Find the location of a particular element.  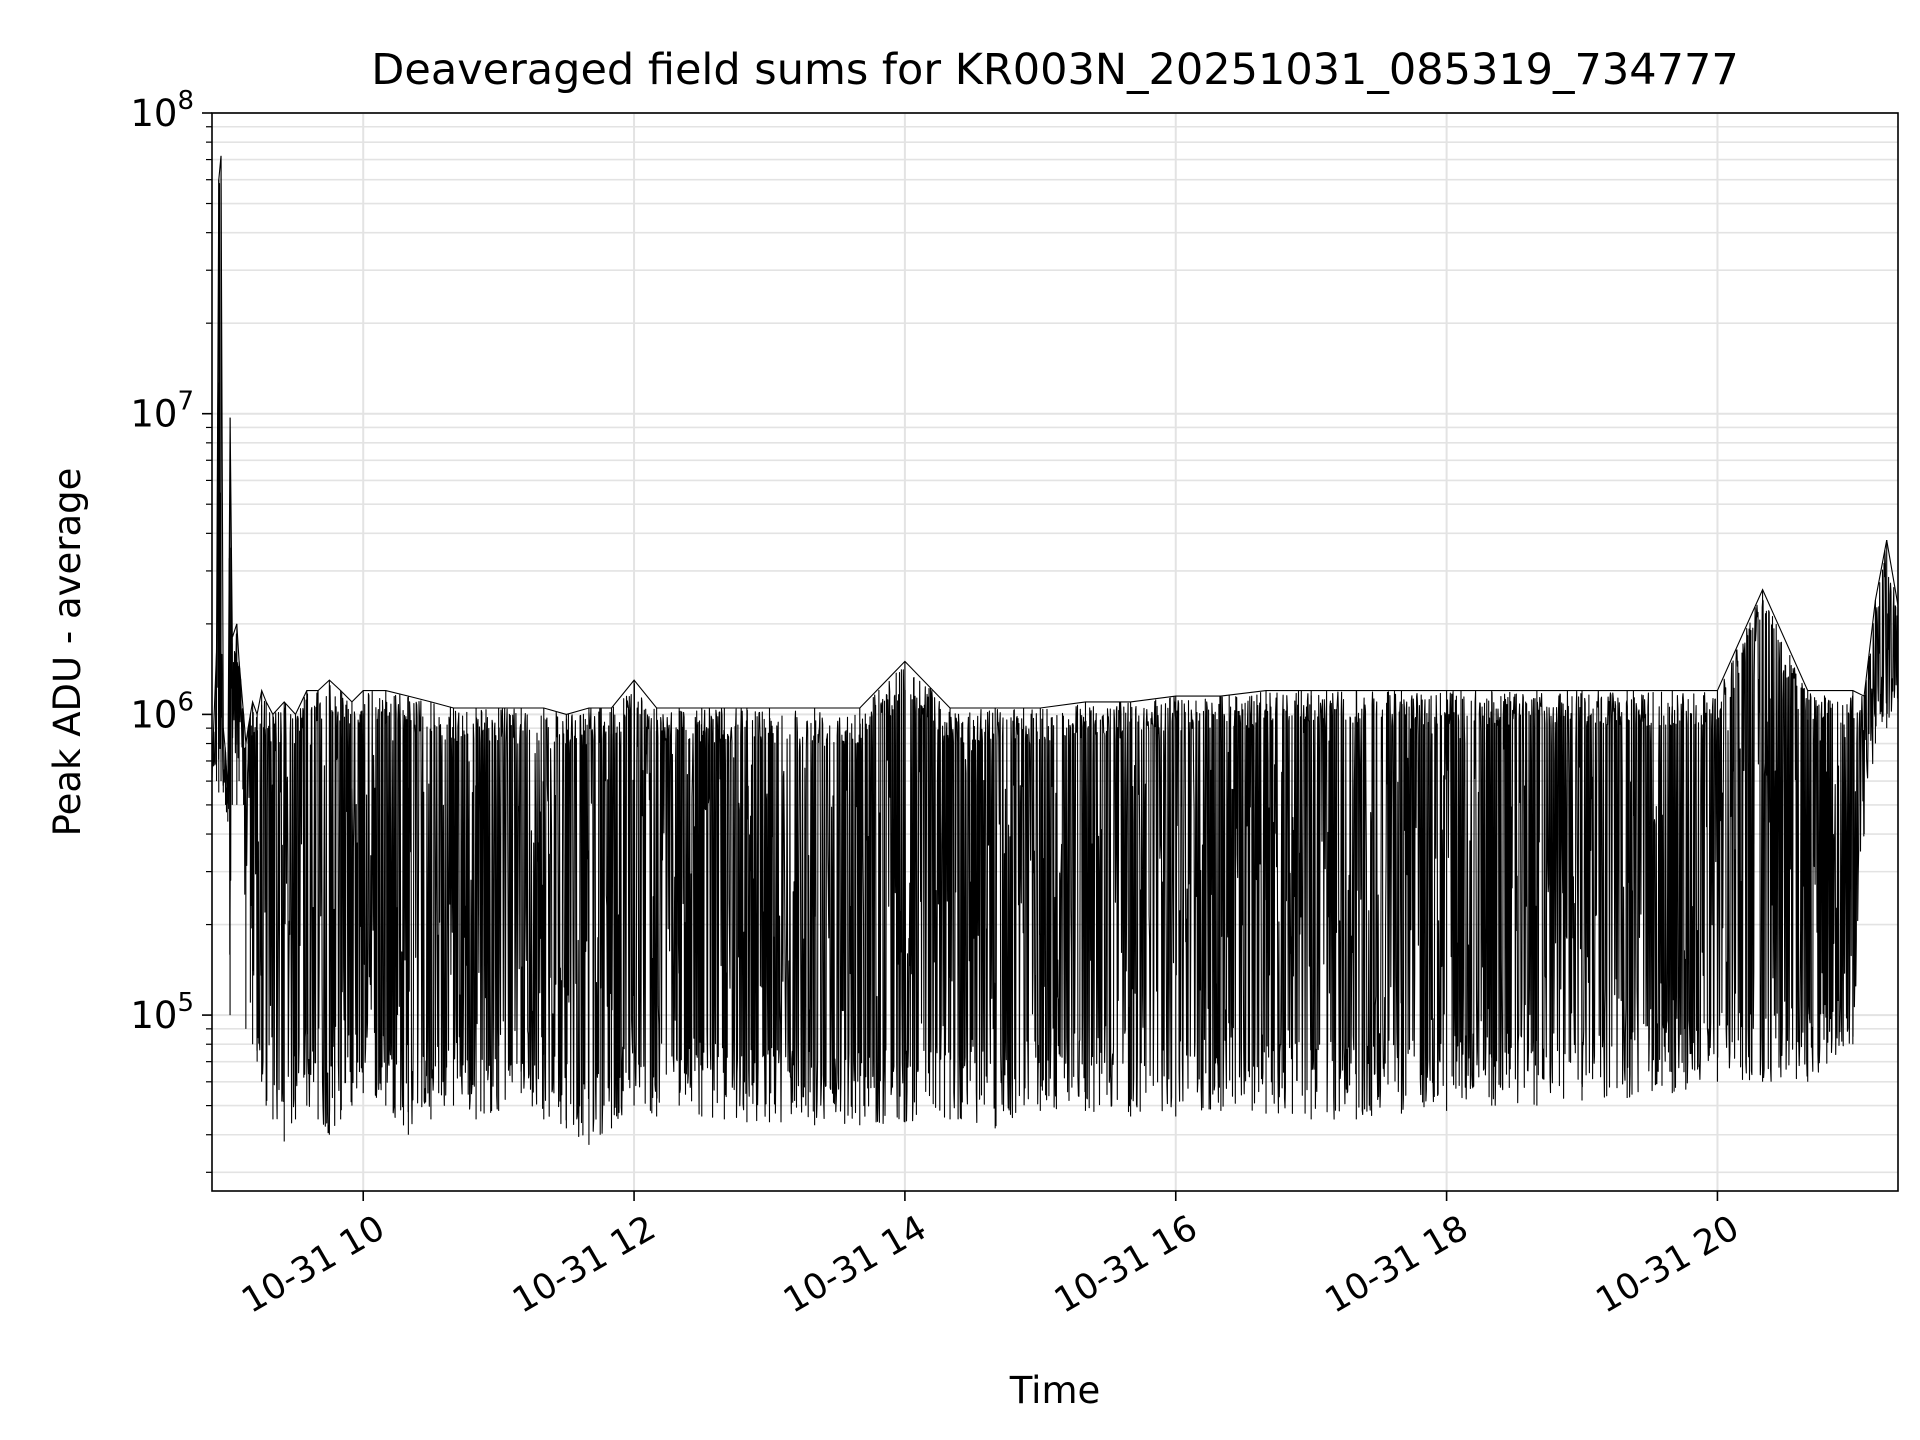

y-tick-label: 10⁵ is located at coordinates (162, 1012).